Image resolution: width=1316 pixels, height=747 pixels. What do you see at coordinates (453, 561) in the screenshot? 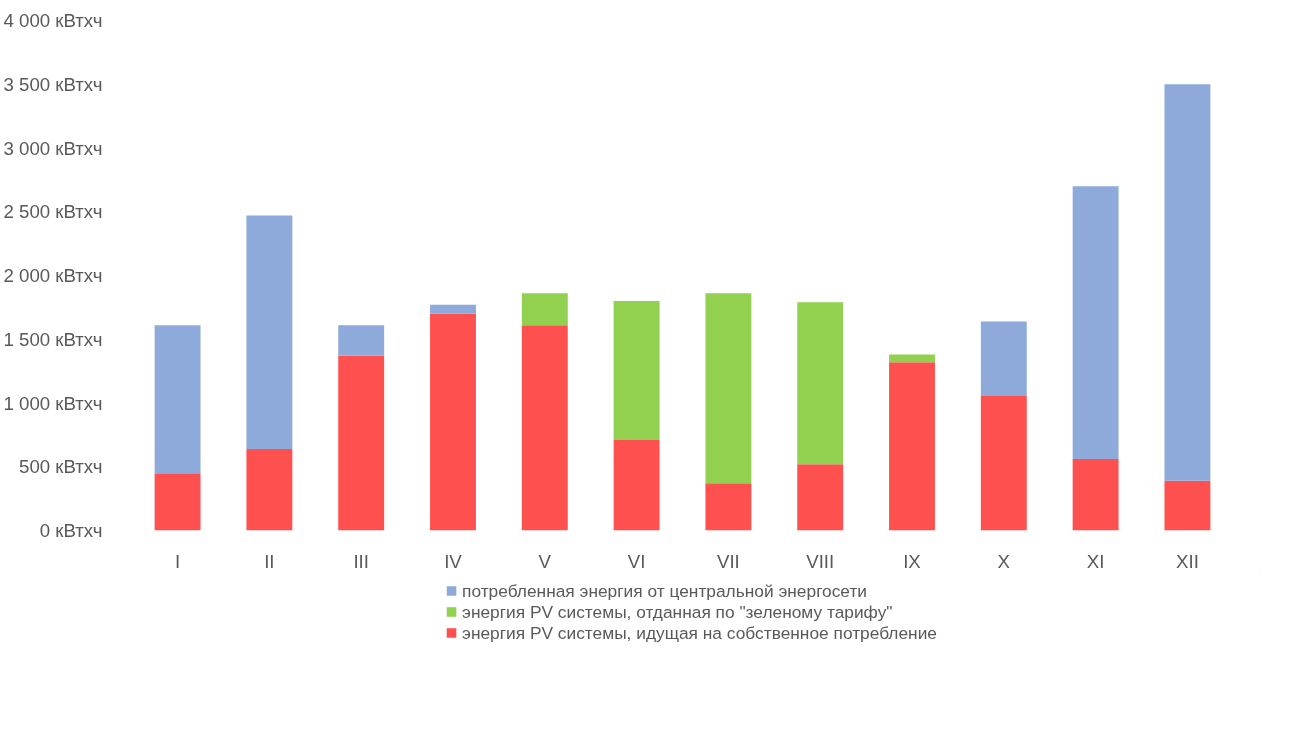
I see `x-tick-label: IV` at bounding box center [453, 561].